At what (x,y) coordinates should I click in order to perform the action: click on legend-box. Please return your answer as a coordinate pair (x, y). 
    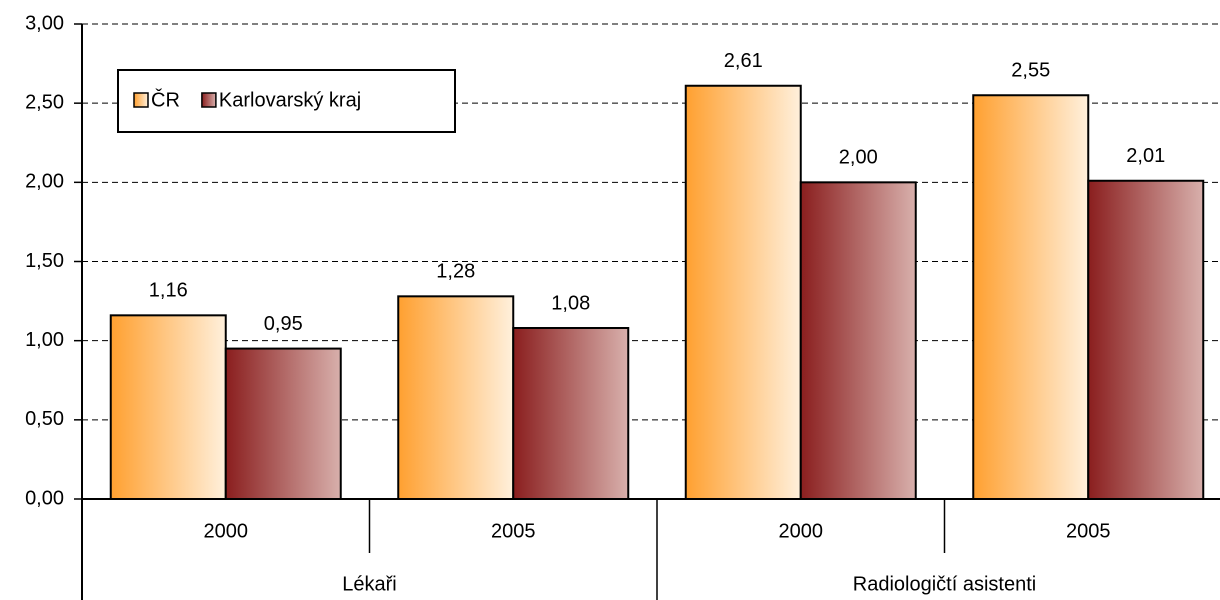
    Looking at the image, I should click on (286, 101).